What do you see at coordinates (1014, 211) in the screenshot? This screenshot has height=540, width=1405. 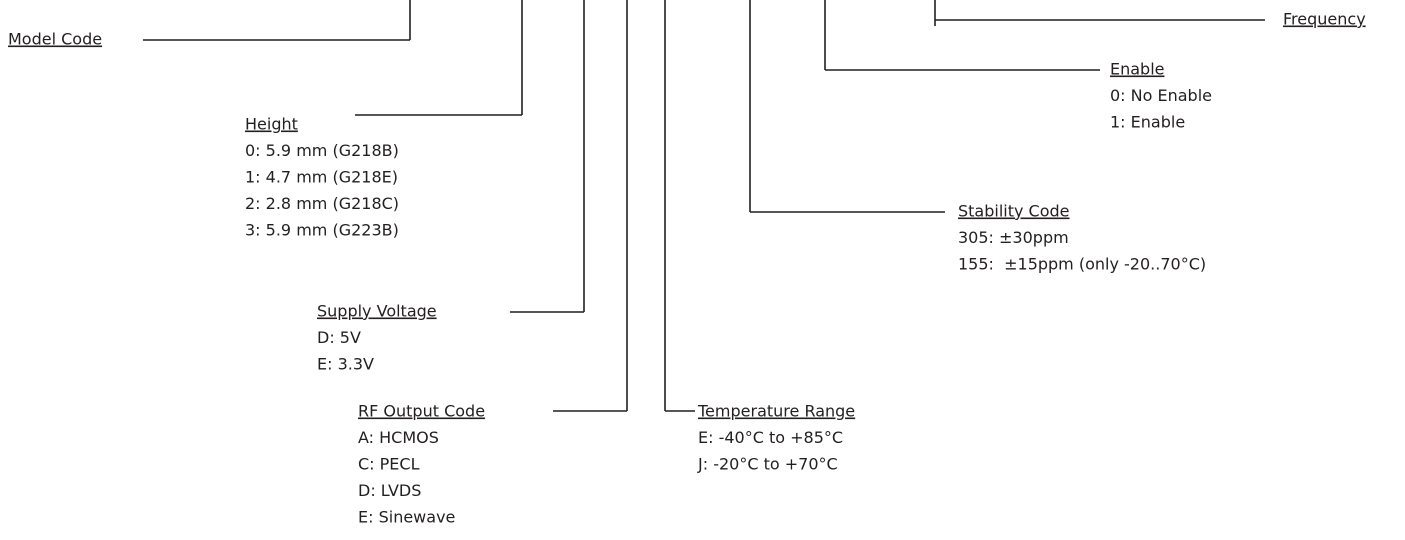 I see `field-title: Stability Code` at bounding box center [1014, 211].